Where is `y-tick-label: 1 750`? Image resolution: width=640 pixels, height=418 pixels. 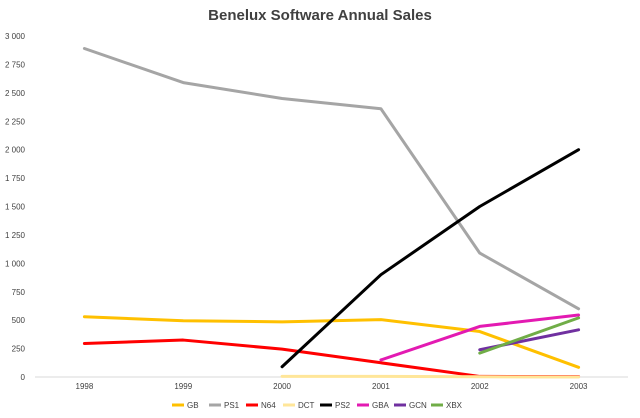 y-tick-label: 1 750 is located at coordinates (15, 178).